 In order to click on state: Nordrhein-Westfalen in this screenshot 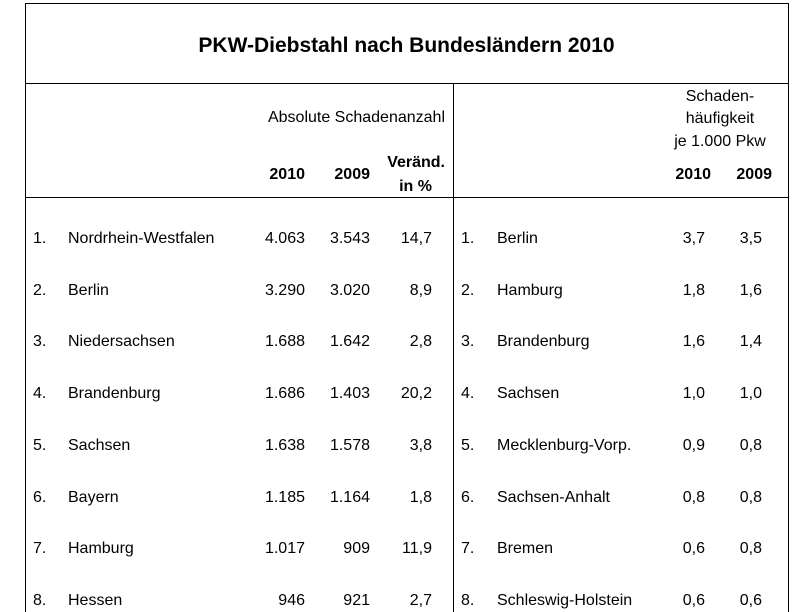, I will do `click(141, 238)`.